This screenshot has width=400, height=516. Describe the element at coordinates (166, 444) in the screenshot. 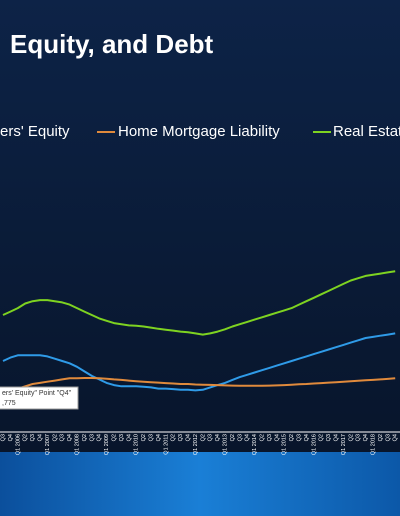

I see `x-tick-label: Q1 2011` at that location.